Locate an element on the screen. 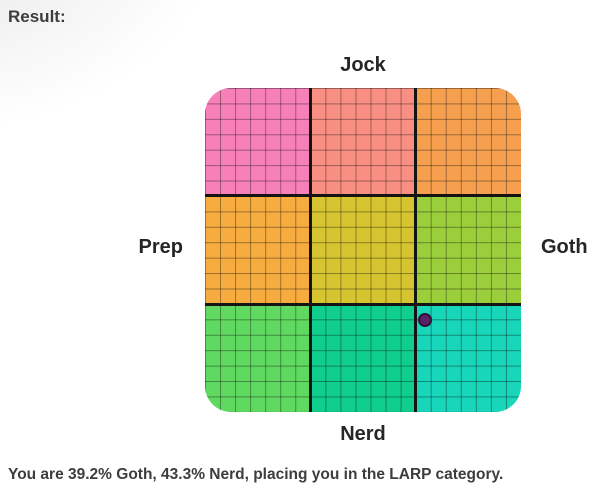 This screenshot has height=500, width=614. axis-label-jock: Jock is located at coordinates (363, 65).